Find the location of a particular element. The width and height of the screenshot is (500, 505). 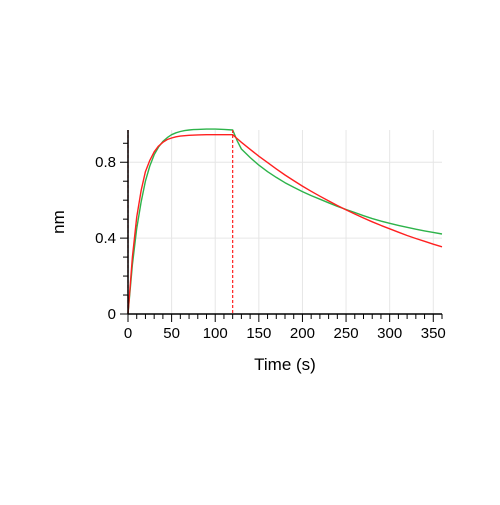

x-tick-label: 250 is located at coordinates (346, 333).